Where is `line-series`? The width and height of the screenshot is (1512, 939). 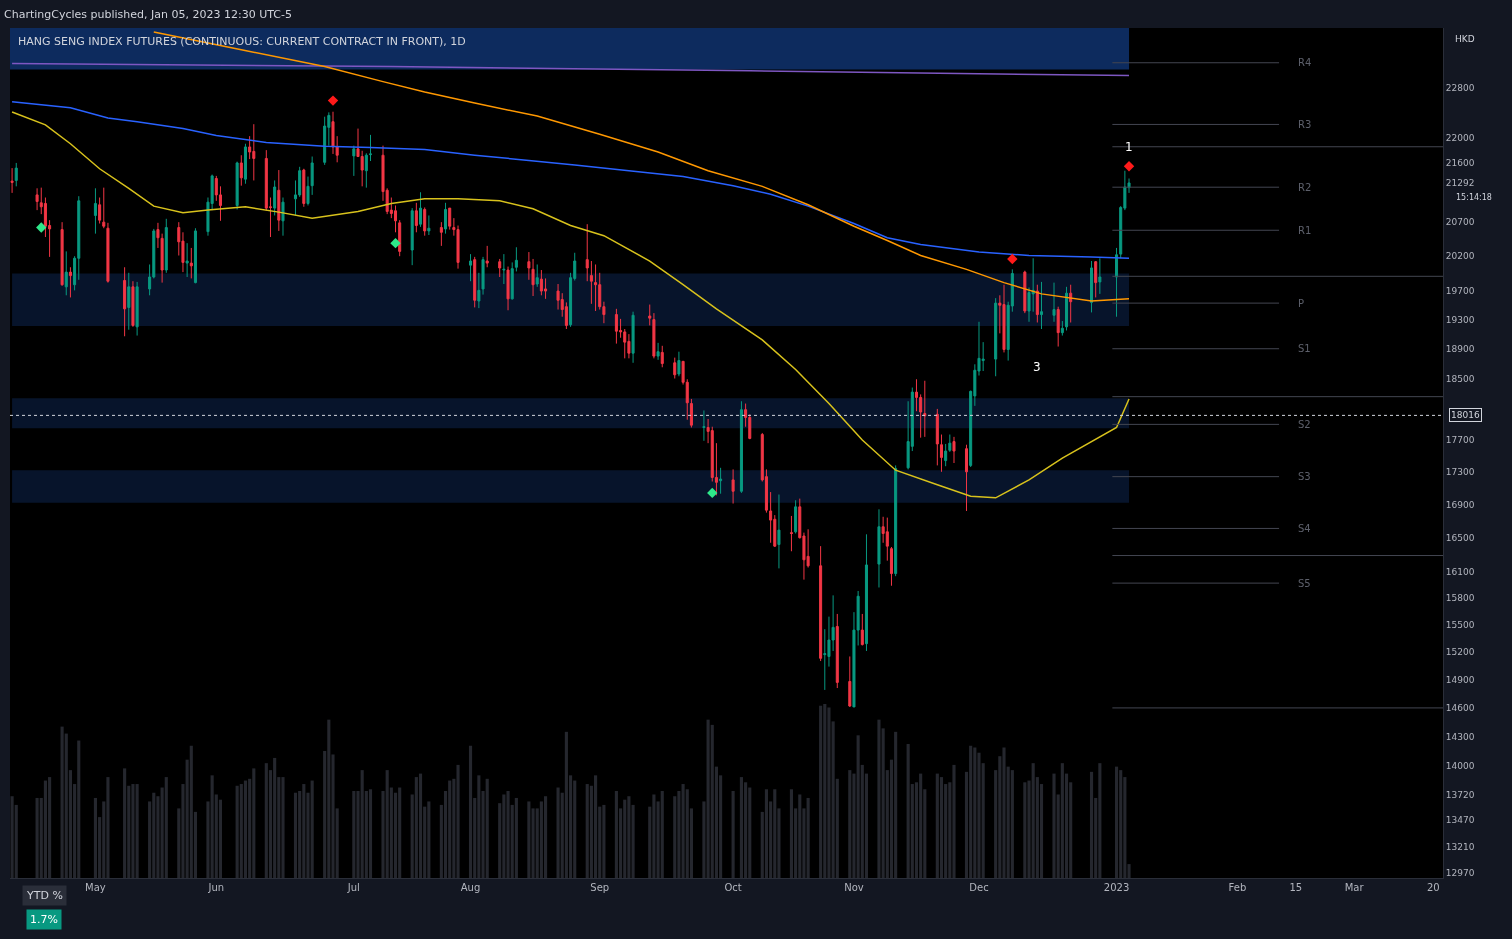
line-series is located at coordinates (570, 180).